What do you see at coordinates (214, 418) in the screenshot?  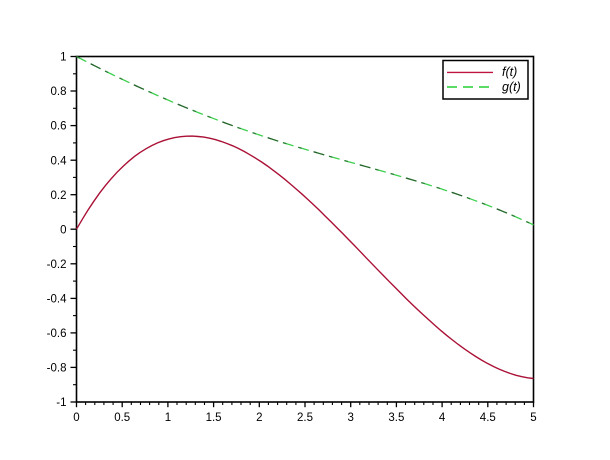 I see `svg-text: 1.5` at bounding box center [214, 418].